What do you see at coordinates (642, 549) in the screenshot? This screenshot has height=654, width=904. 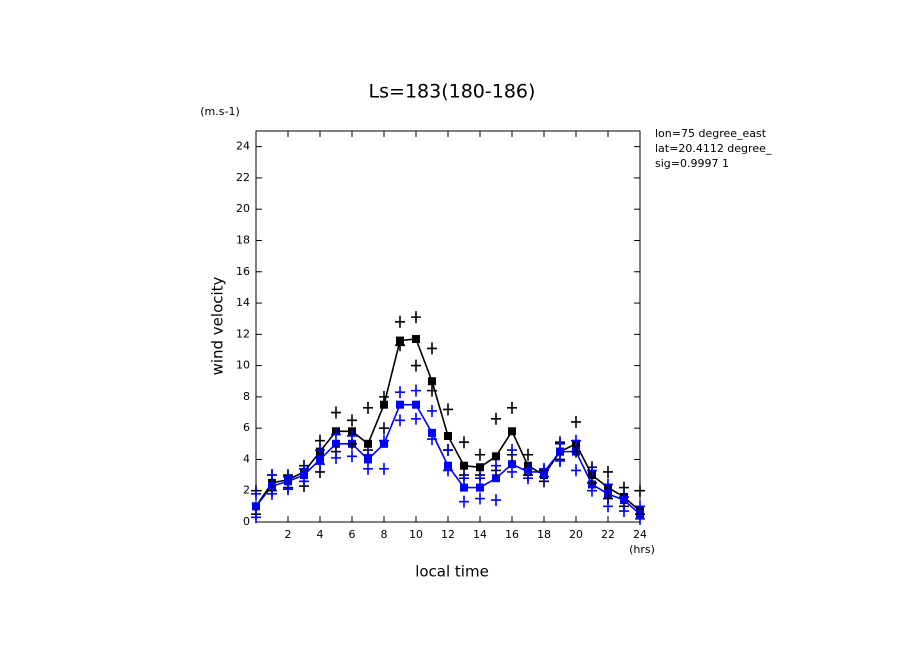 I see `x-unit: (hrs)` at bounding box center [642, 549].